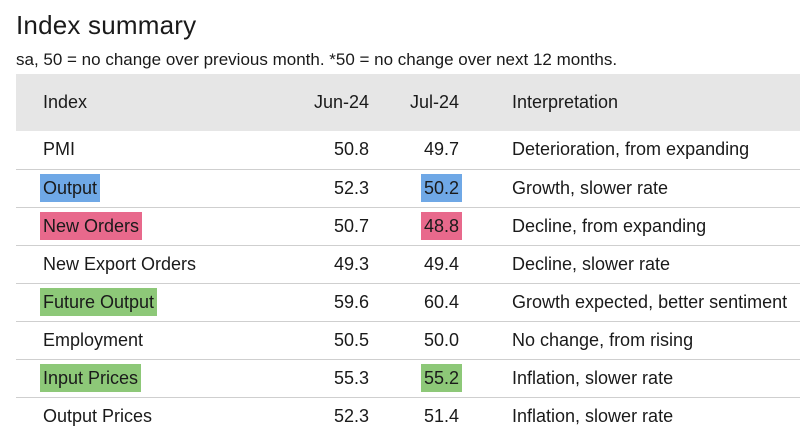 This screenshot has height=447, width=800. Describe the element at coordinates (351, 225) in the screenshot. I see `jun-value: 50.7` at that location.